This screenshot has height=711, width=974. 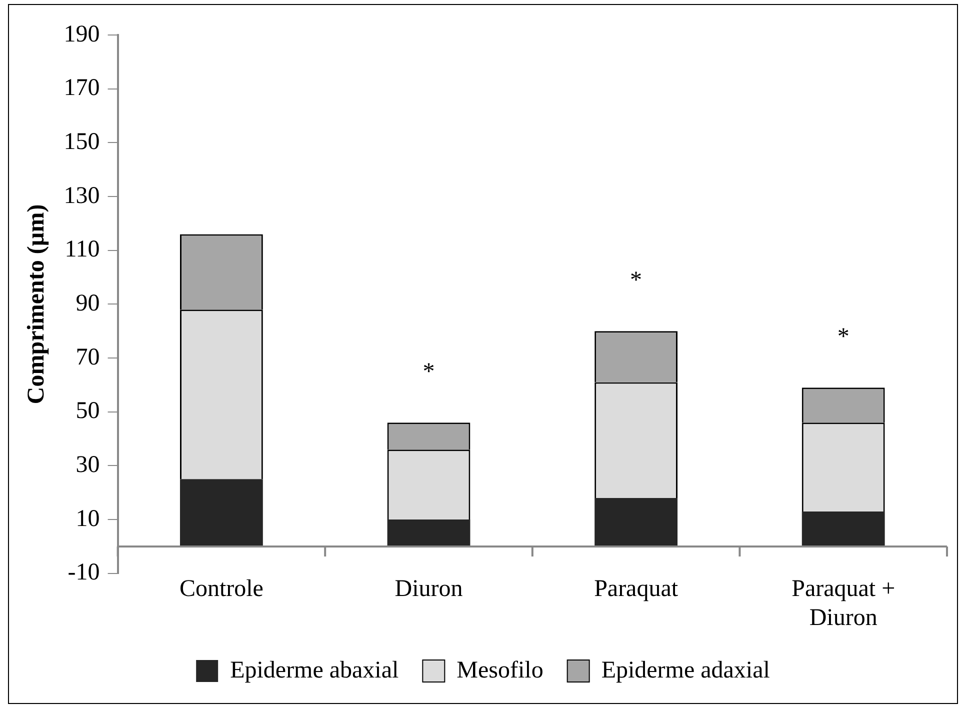 I want to click on x-tick-label: Paraquat + Diuron, so click(x=844, y=603).